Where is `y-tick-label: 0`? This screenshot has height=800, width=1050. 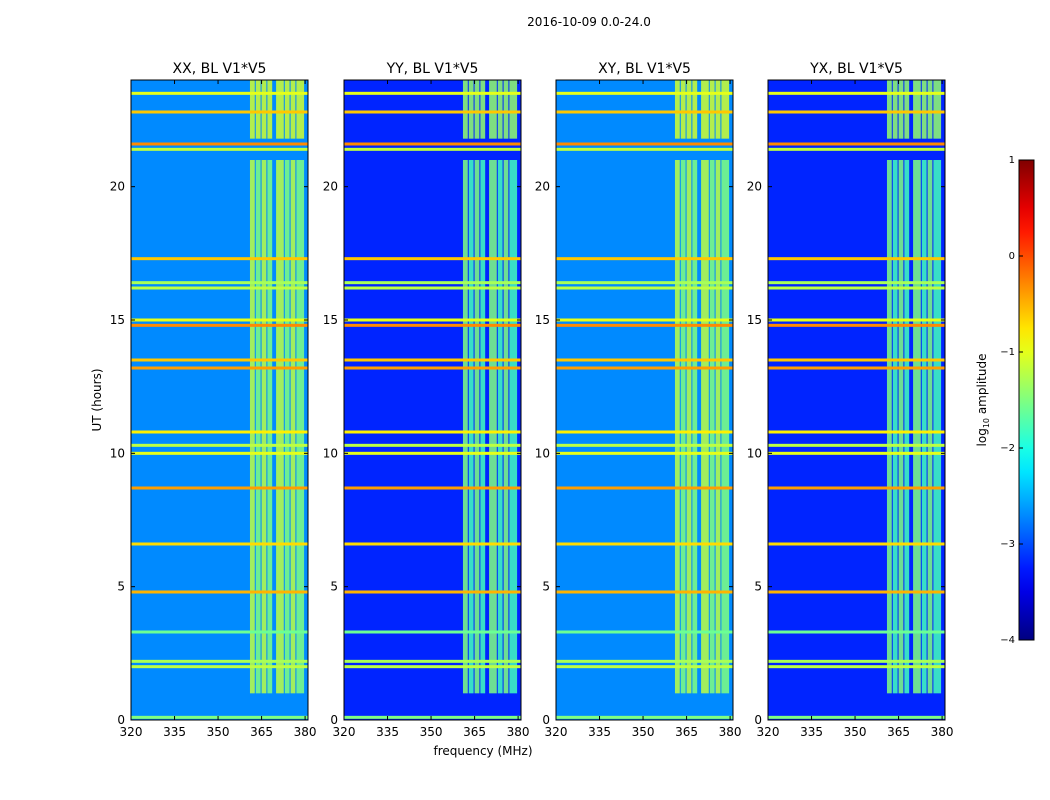 y-tick-label: 0 is located at coordinates (758, 720).